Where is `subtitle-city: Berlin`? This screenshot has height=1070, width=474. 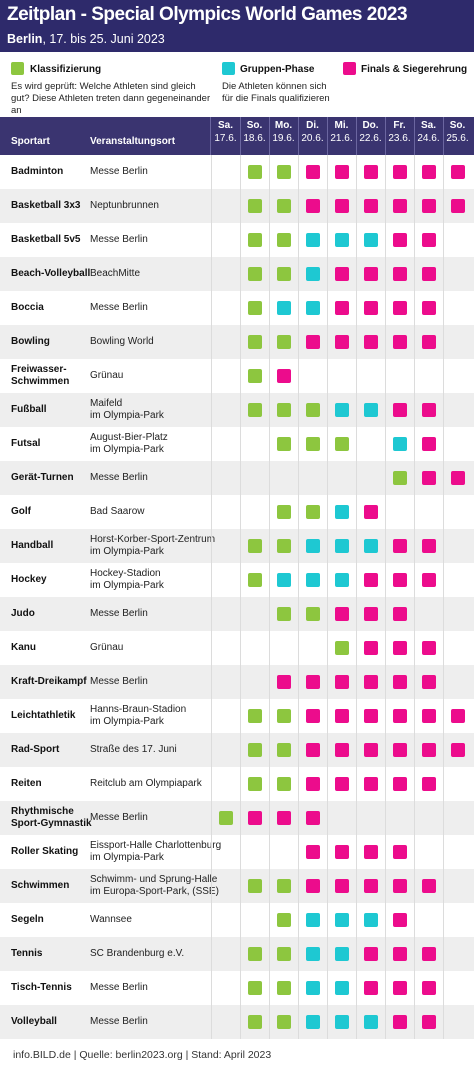 subtitle-city: Berlin is located at coordinates (25, 39).